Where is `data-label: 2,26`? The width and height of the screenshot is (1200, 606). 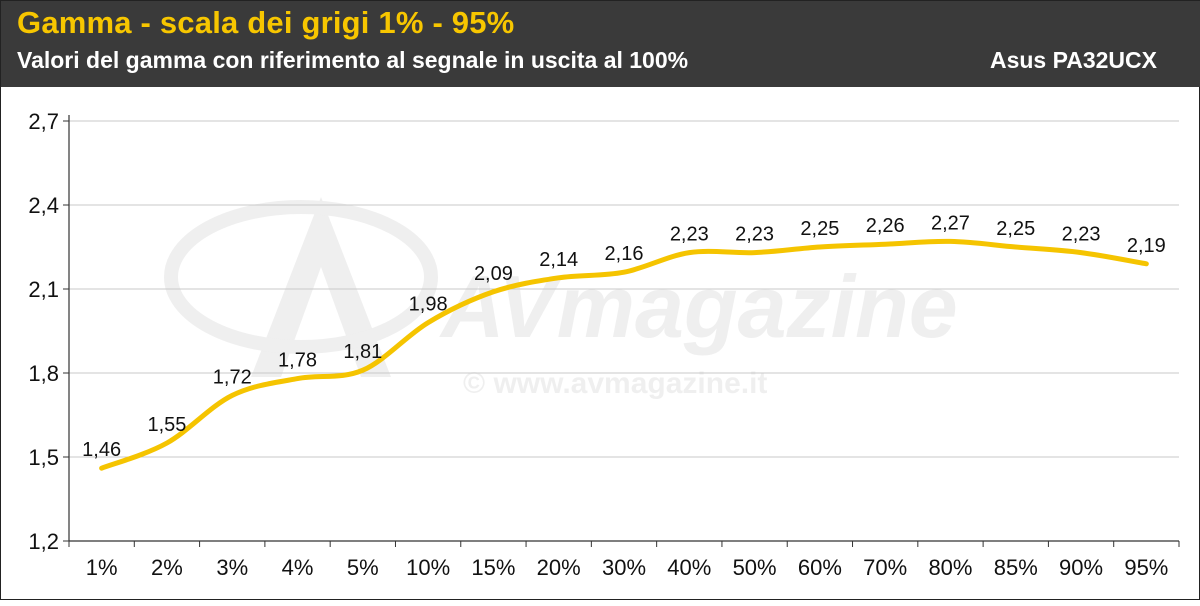 data-label: 2,26 is located at coordinates (885, 226).